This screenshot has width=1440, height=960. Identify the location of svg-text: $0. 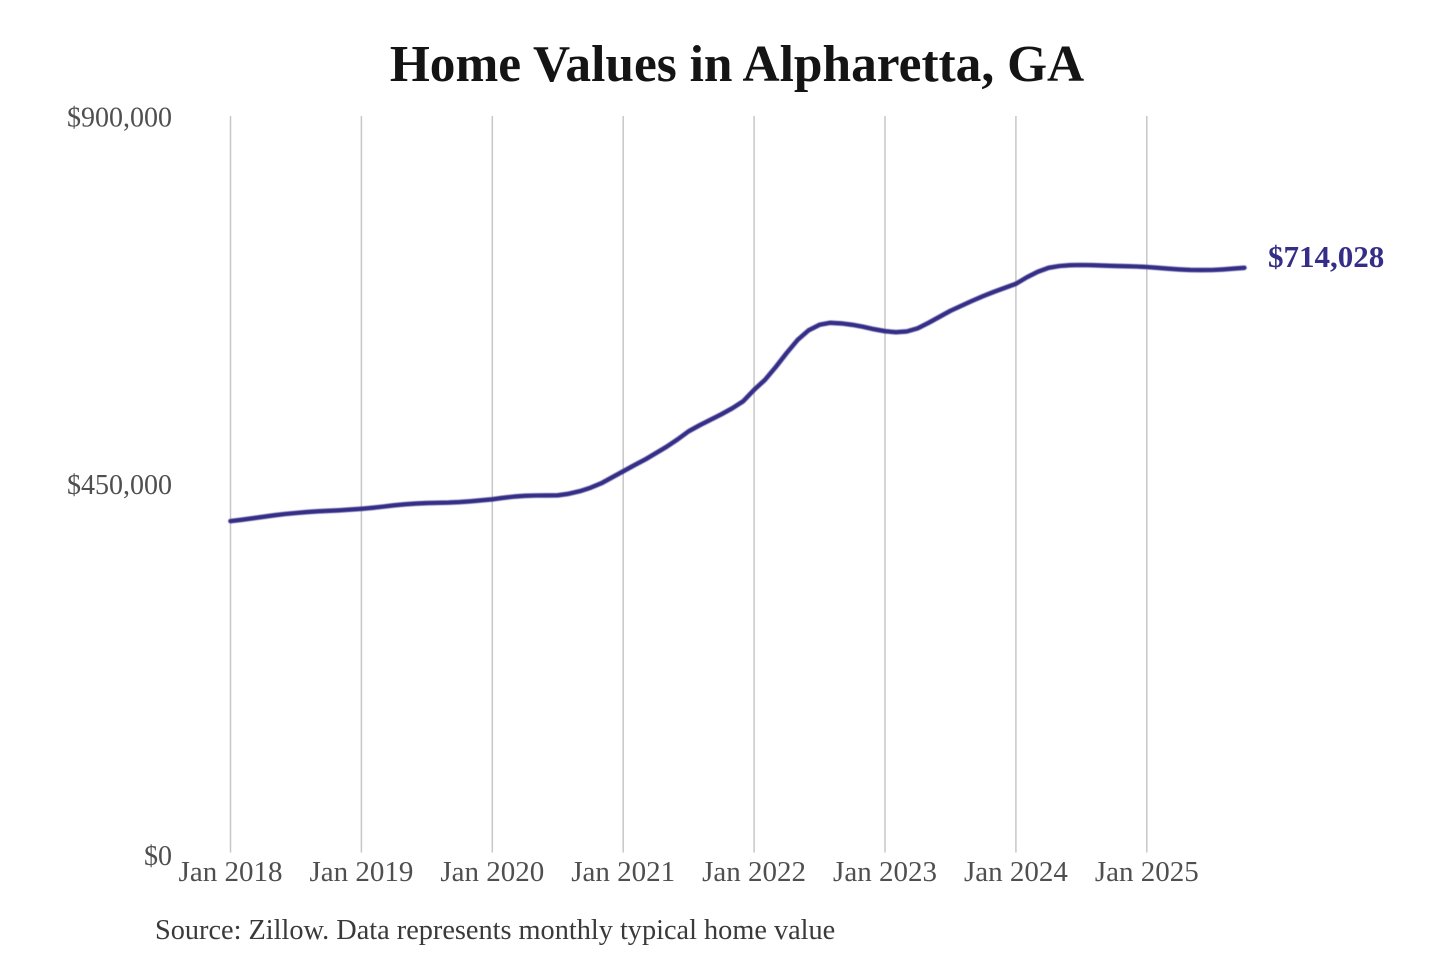
(158, 856).